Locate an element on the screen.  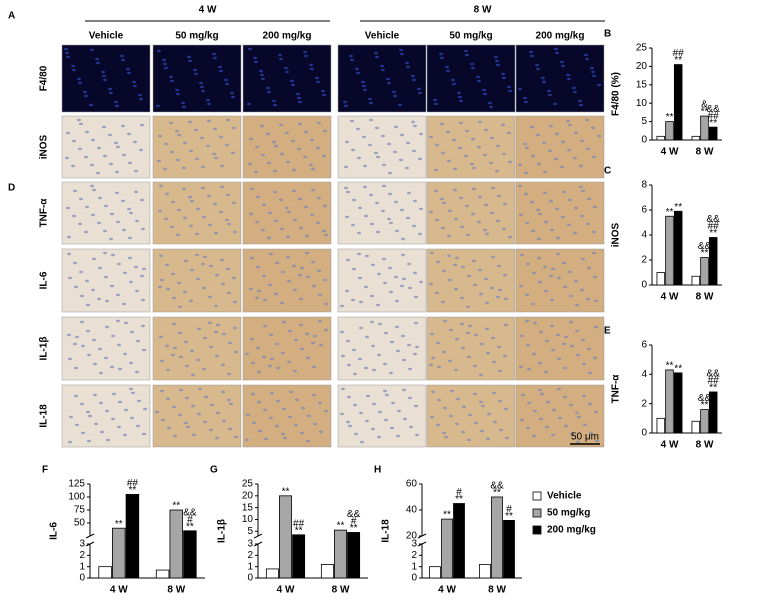
significance-mark: # is located at coordinates (459, 492).